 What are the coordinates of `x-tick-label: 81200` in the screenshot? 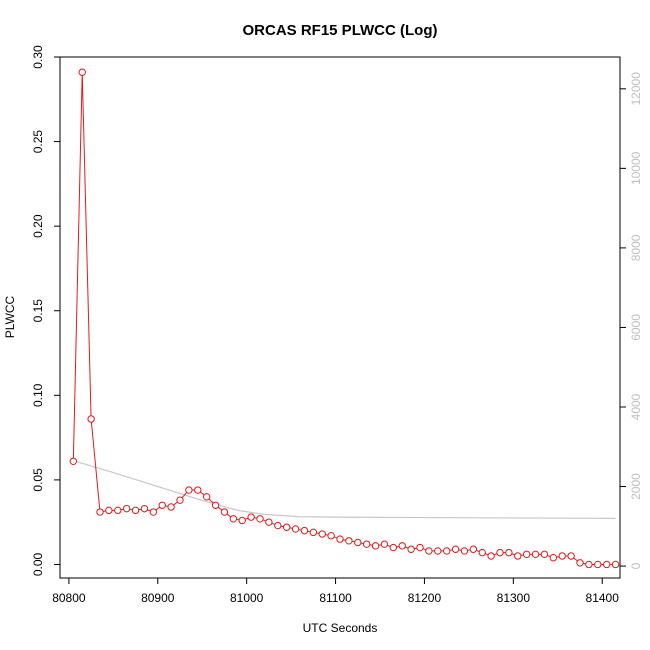 It's located at (425, 598).